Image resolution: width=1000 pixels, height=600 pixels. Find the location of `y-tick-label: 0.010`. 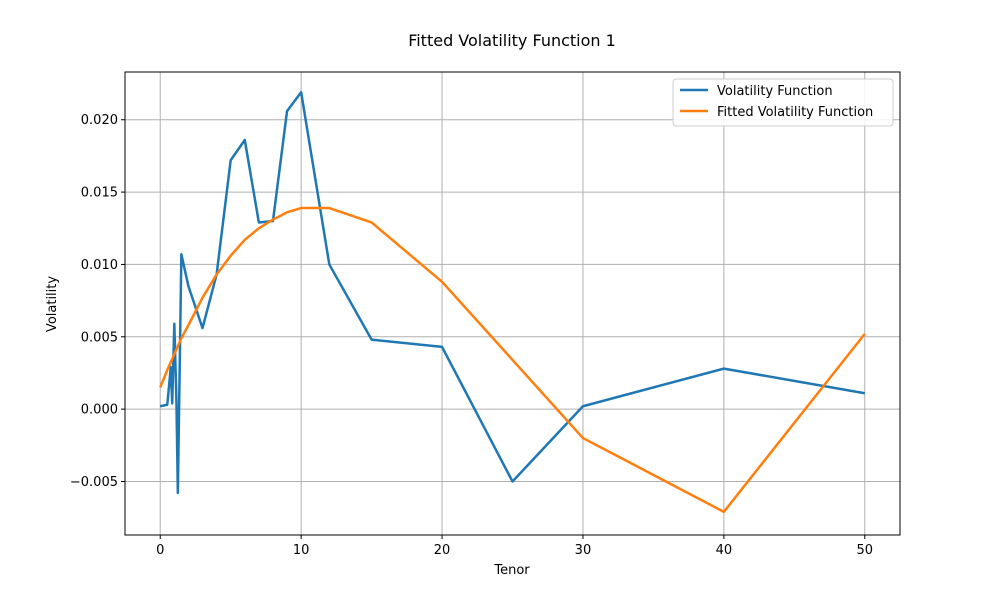

y-tick-label: 0.010 is located at coordinates (99, 265).